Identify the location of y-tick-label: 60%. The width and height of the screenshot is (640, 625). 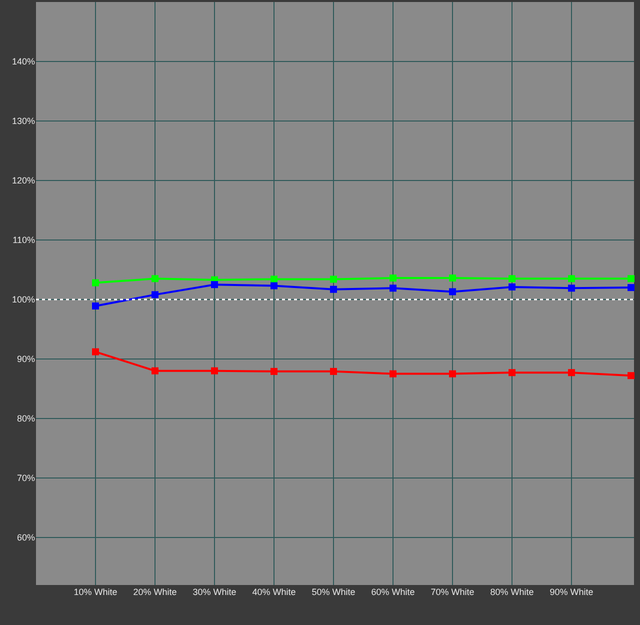
(25, 537).